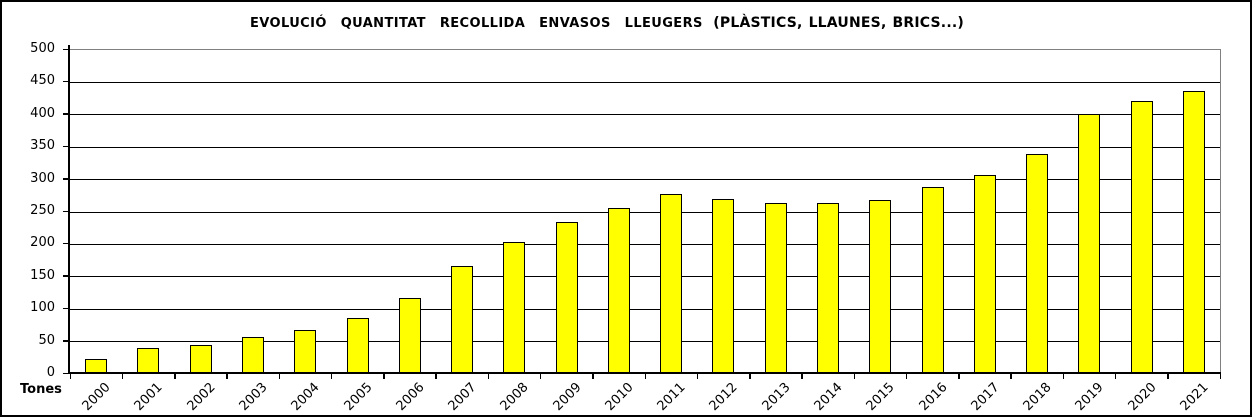 This screenshot has width=1252, height=417. I want to click on x-axis-label-2007: 2007, so click(462, 397).